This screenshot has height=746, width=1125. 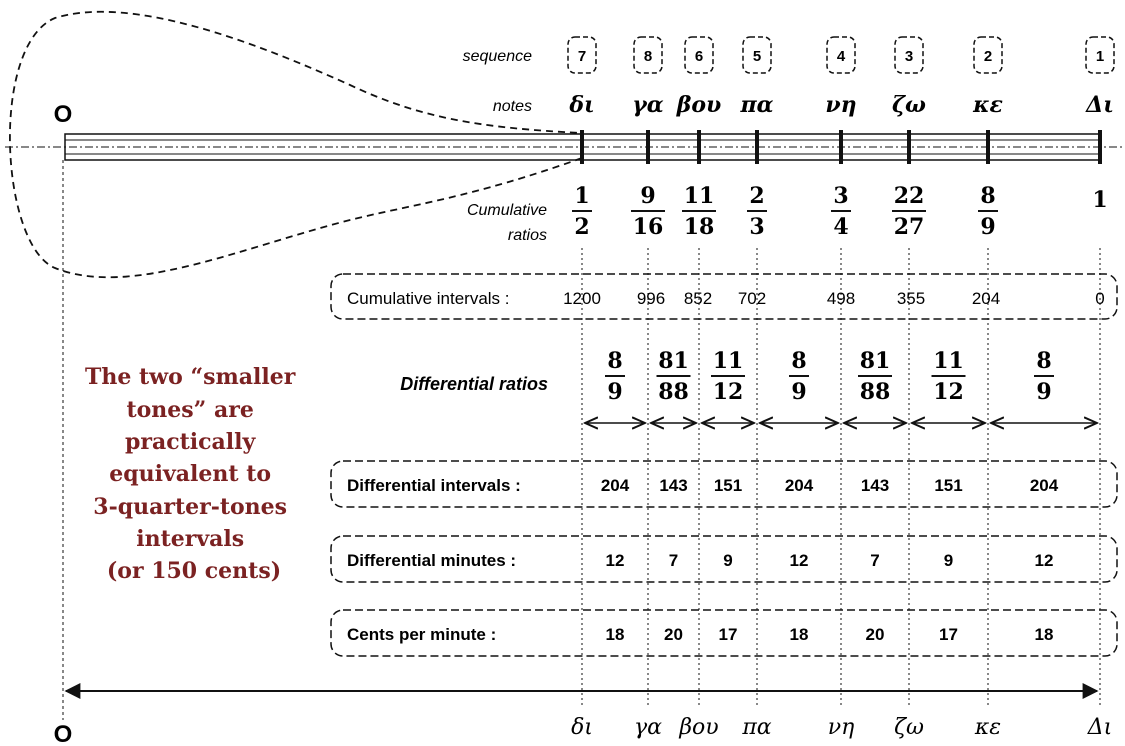 I want to click on cumulative-ratio-numerator: 8, so click(x=987, y=196).